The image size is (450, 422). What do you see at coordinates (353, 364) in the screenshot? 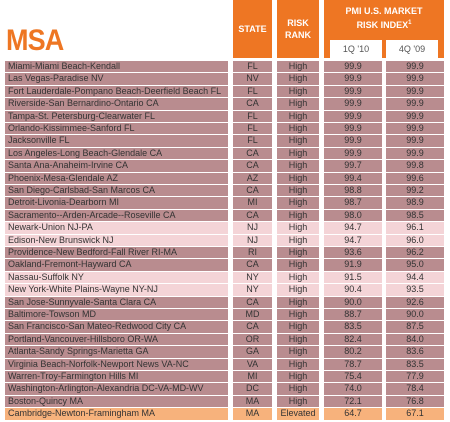
I see `q1-cell: 78.7` at bounding box center [353, 364].